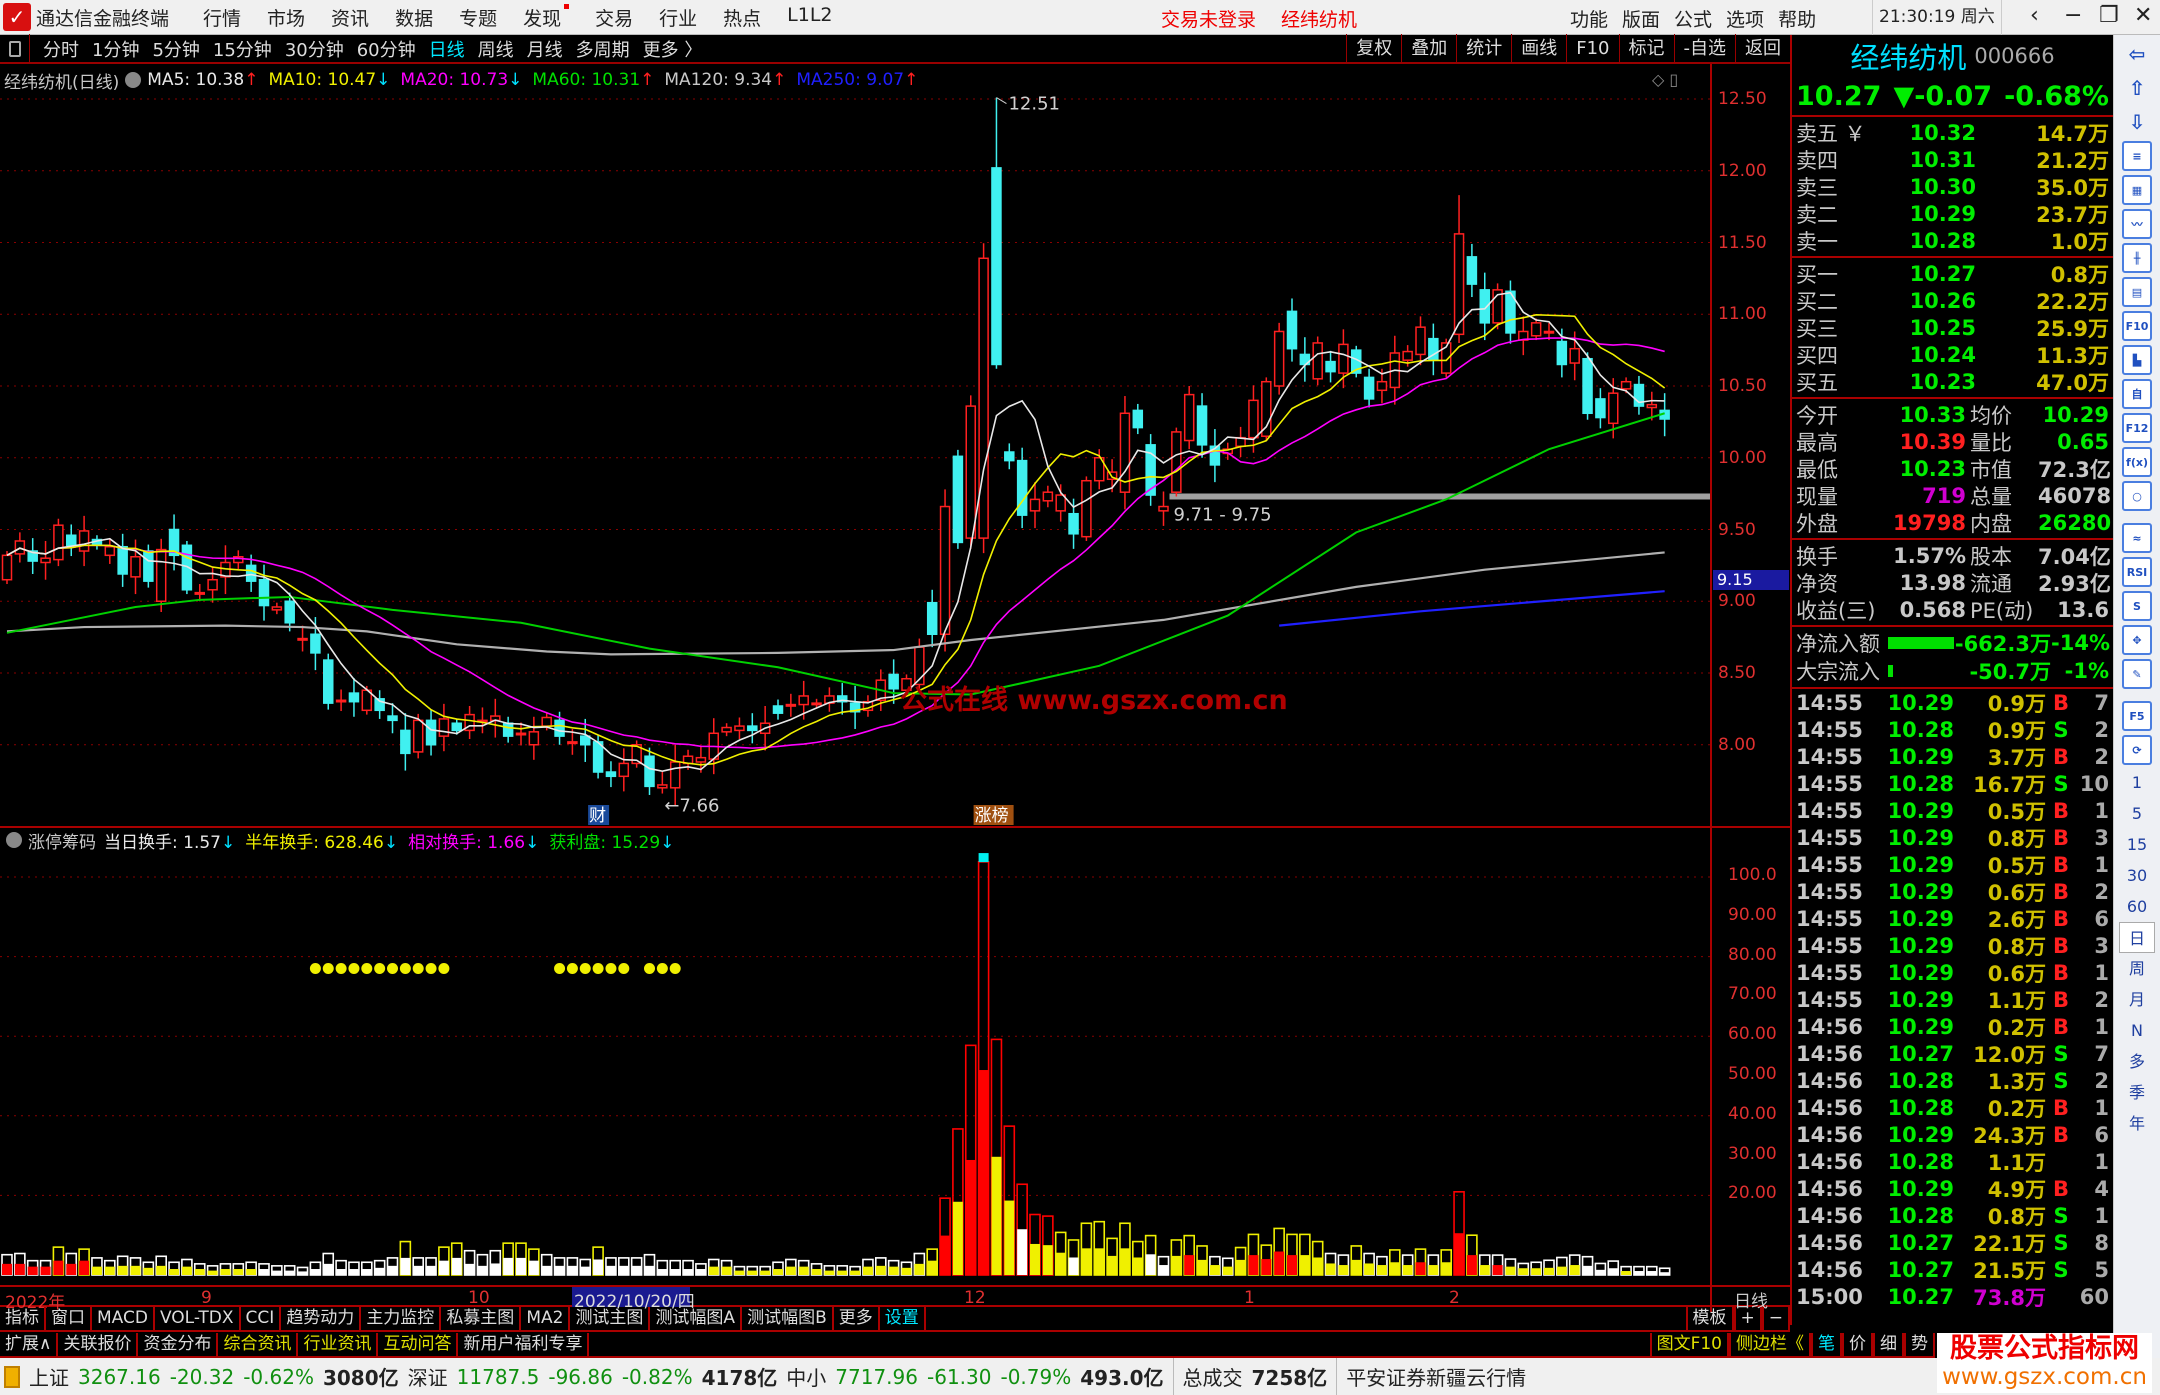  What do you see at coordinates (286, 18) in the screenshot?
I see `menu-item: 市场` at bounding box center [286, 18].